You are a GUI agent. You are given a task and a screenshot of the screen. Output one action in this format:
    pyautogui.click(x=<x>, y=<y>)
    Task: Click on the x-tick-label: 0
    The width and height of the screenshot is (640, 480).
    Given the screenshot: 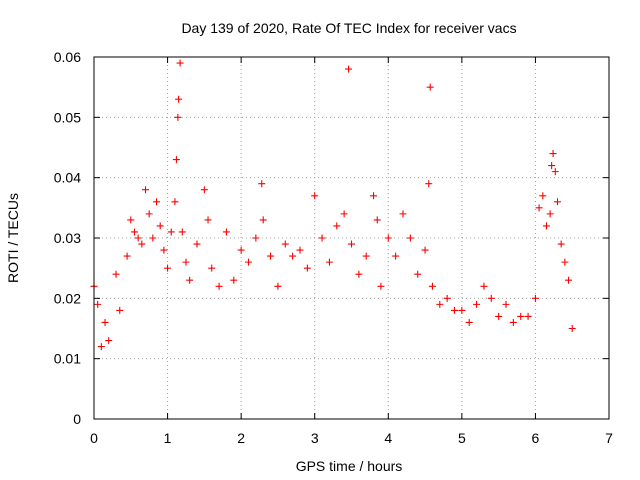 What is the action you would take?
    pyautogui.click(x=94, y=438)
    